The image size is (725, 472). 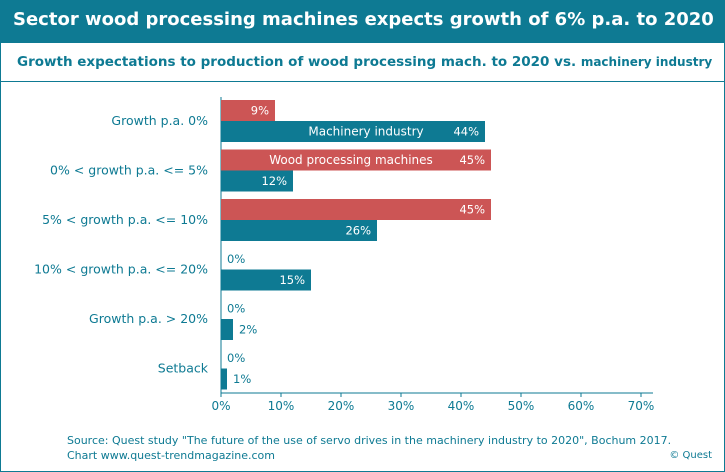 What do you see at coordinates (260, 111) in the screenshot?
I see `data-label: 9%` at bounding box center [260, 111].